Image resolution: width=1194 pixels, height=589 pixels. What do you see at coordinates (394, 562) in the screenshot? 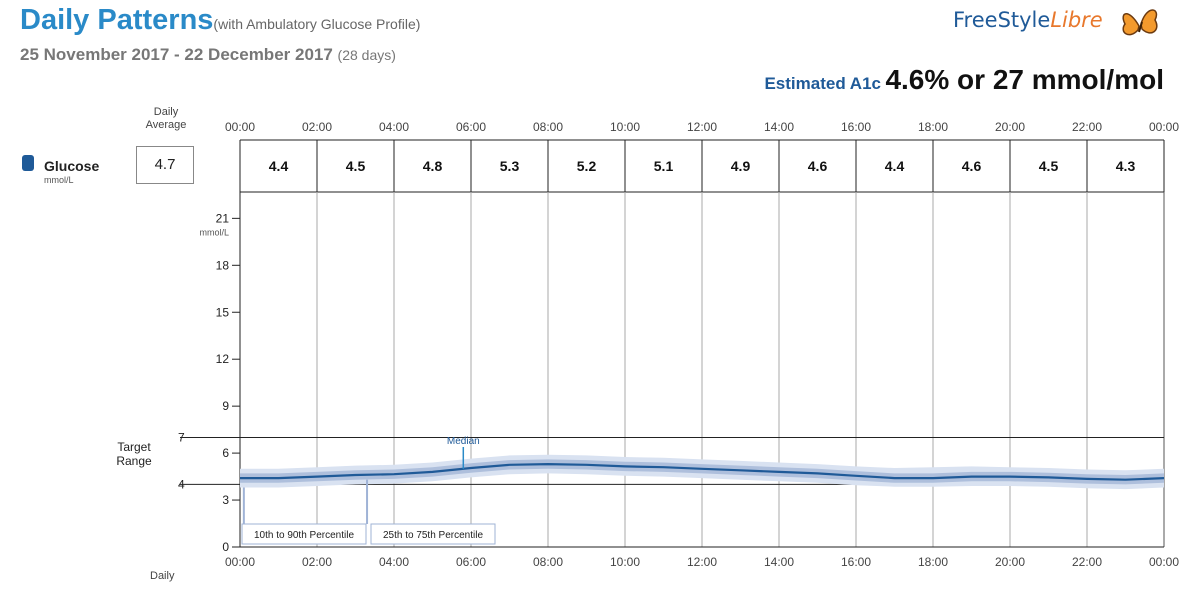
I see `x-tick-label-bottom: 04:00` at bounding box center [394, 562].